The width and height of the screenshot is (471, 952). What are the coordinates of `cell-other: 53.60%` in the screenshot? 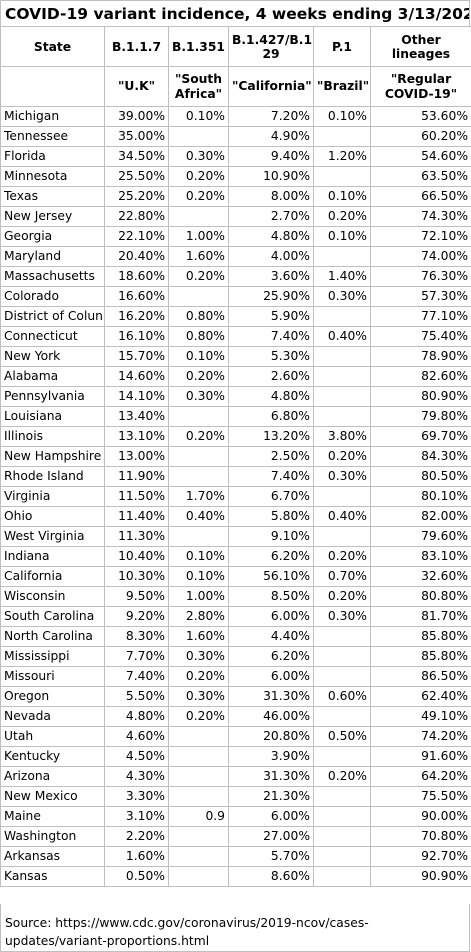 It's located at (420, 116).